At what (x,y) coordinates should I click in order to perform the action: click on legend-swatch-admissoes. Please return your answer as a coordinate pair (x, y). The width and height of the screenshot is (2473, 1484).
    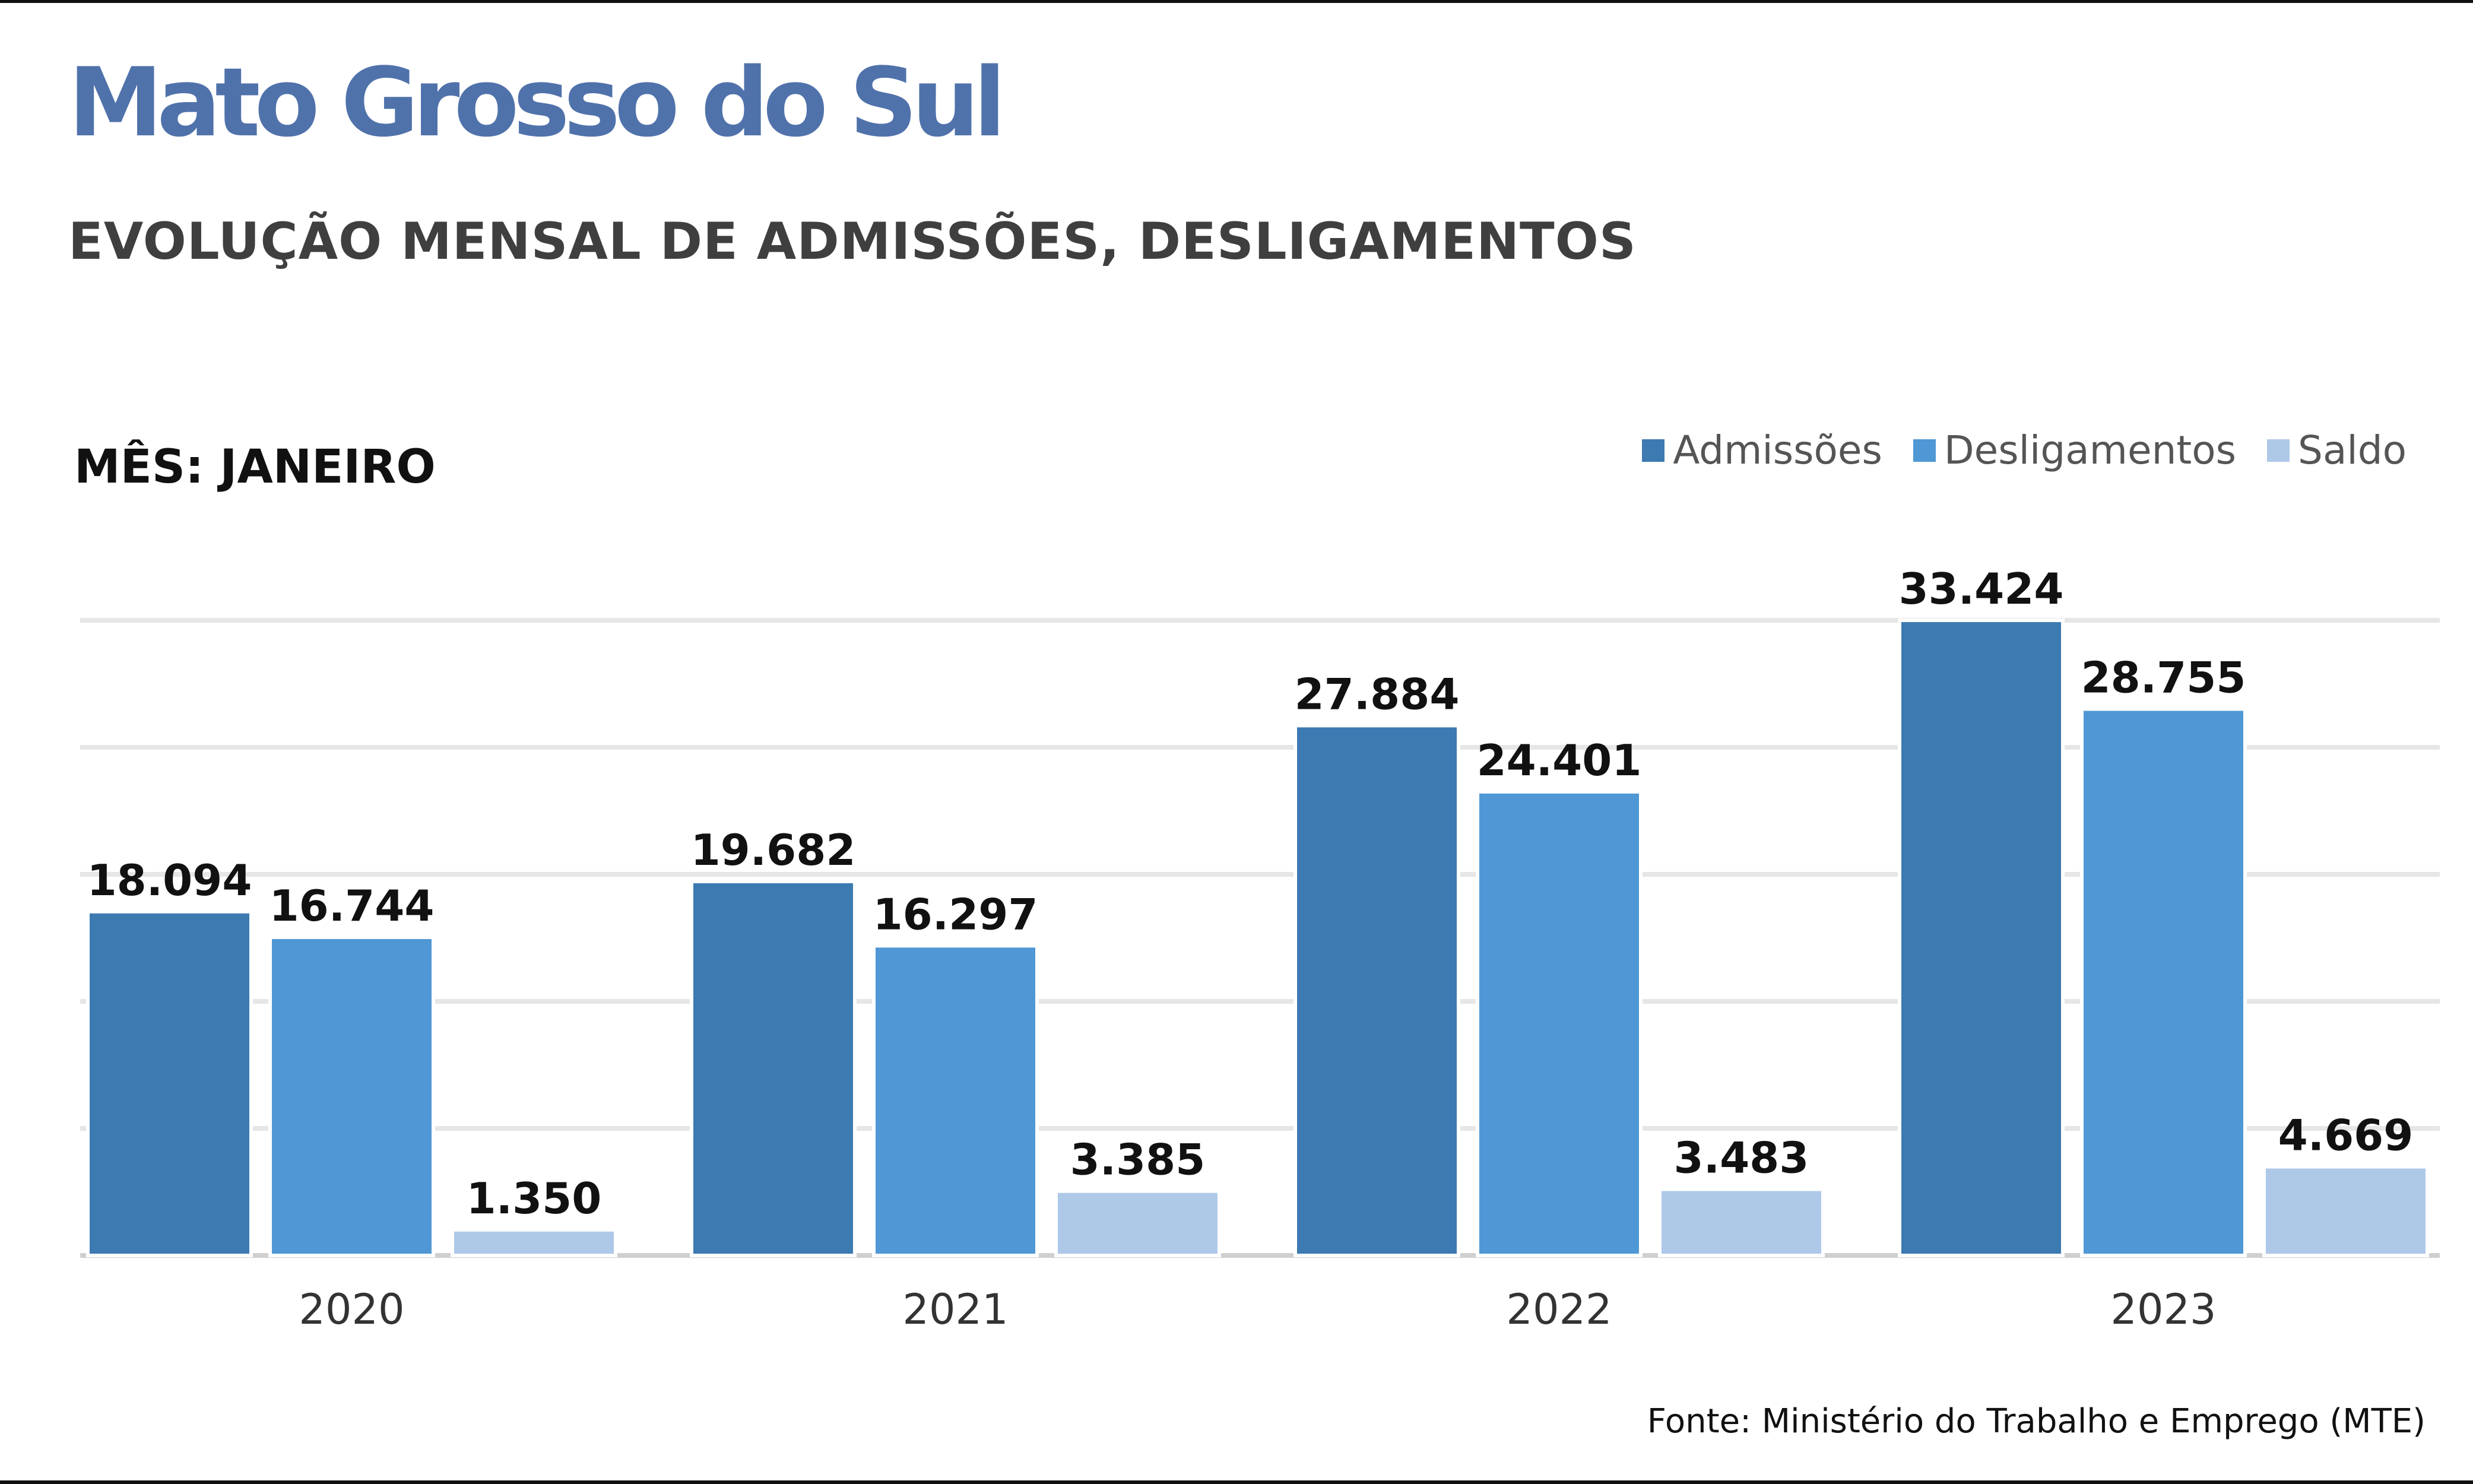
    Looking at the image, I should click on (1653, 450).